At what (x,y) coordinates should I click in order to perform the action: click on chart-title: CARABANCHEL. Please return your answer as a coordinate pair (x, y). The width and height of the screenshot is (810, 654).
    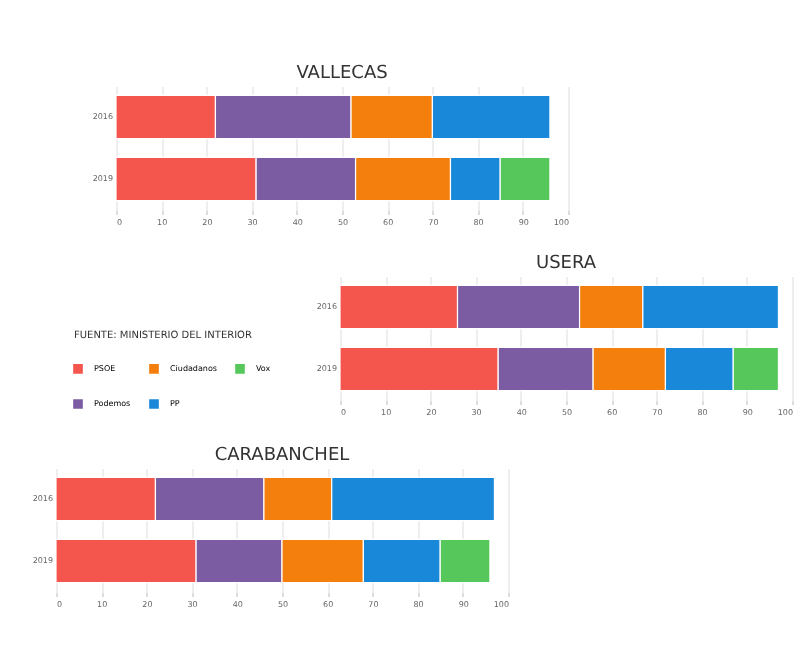
    Looking at the image, I should click on (282, 456).